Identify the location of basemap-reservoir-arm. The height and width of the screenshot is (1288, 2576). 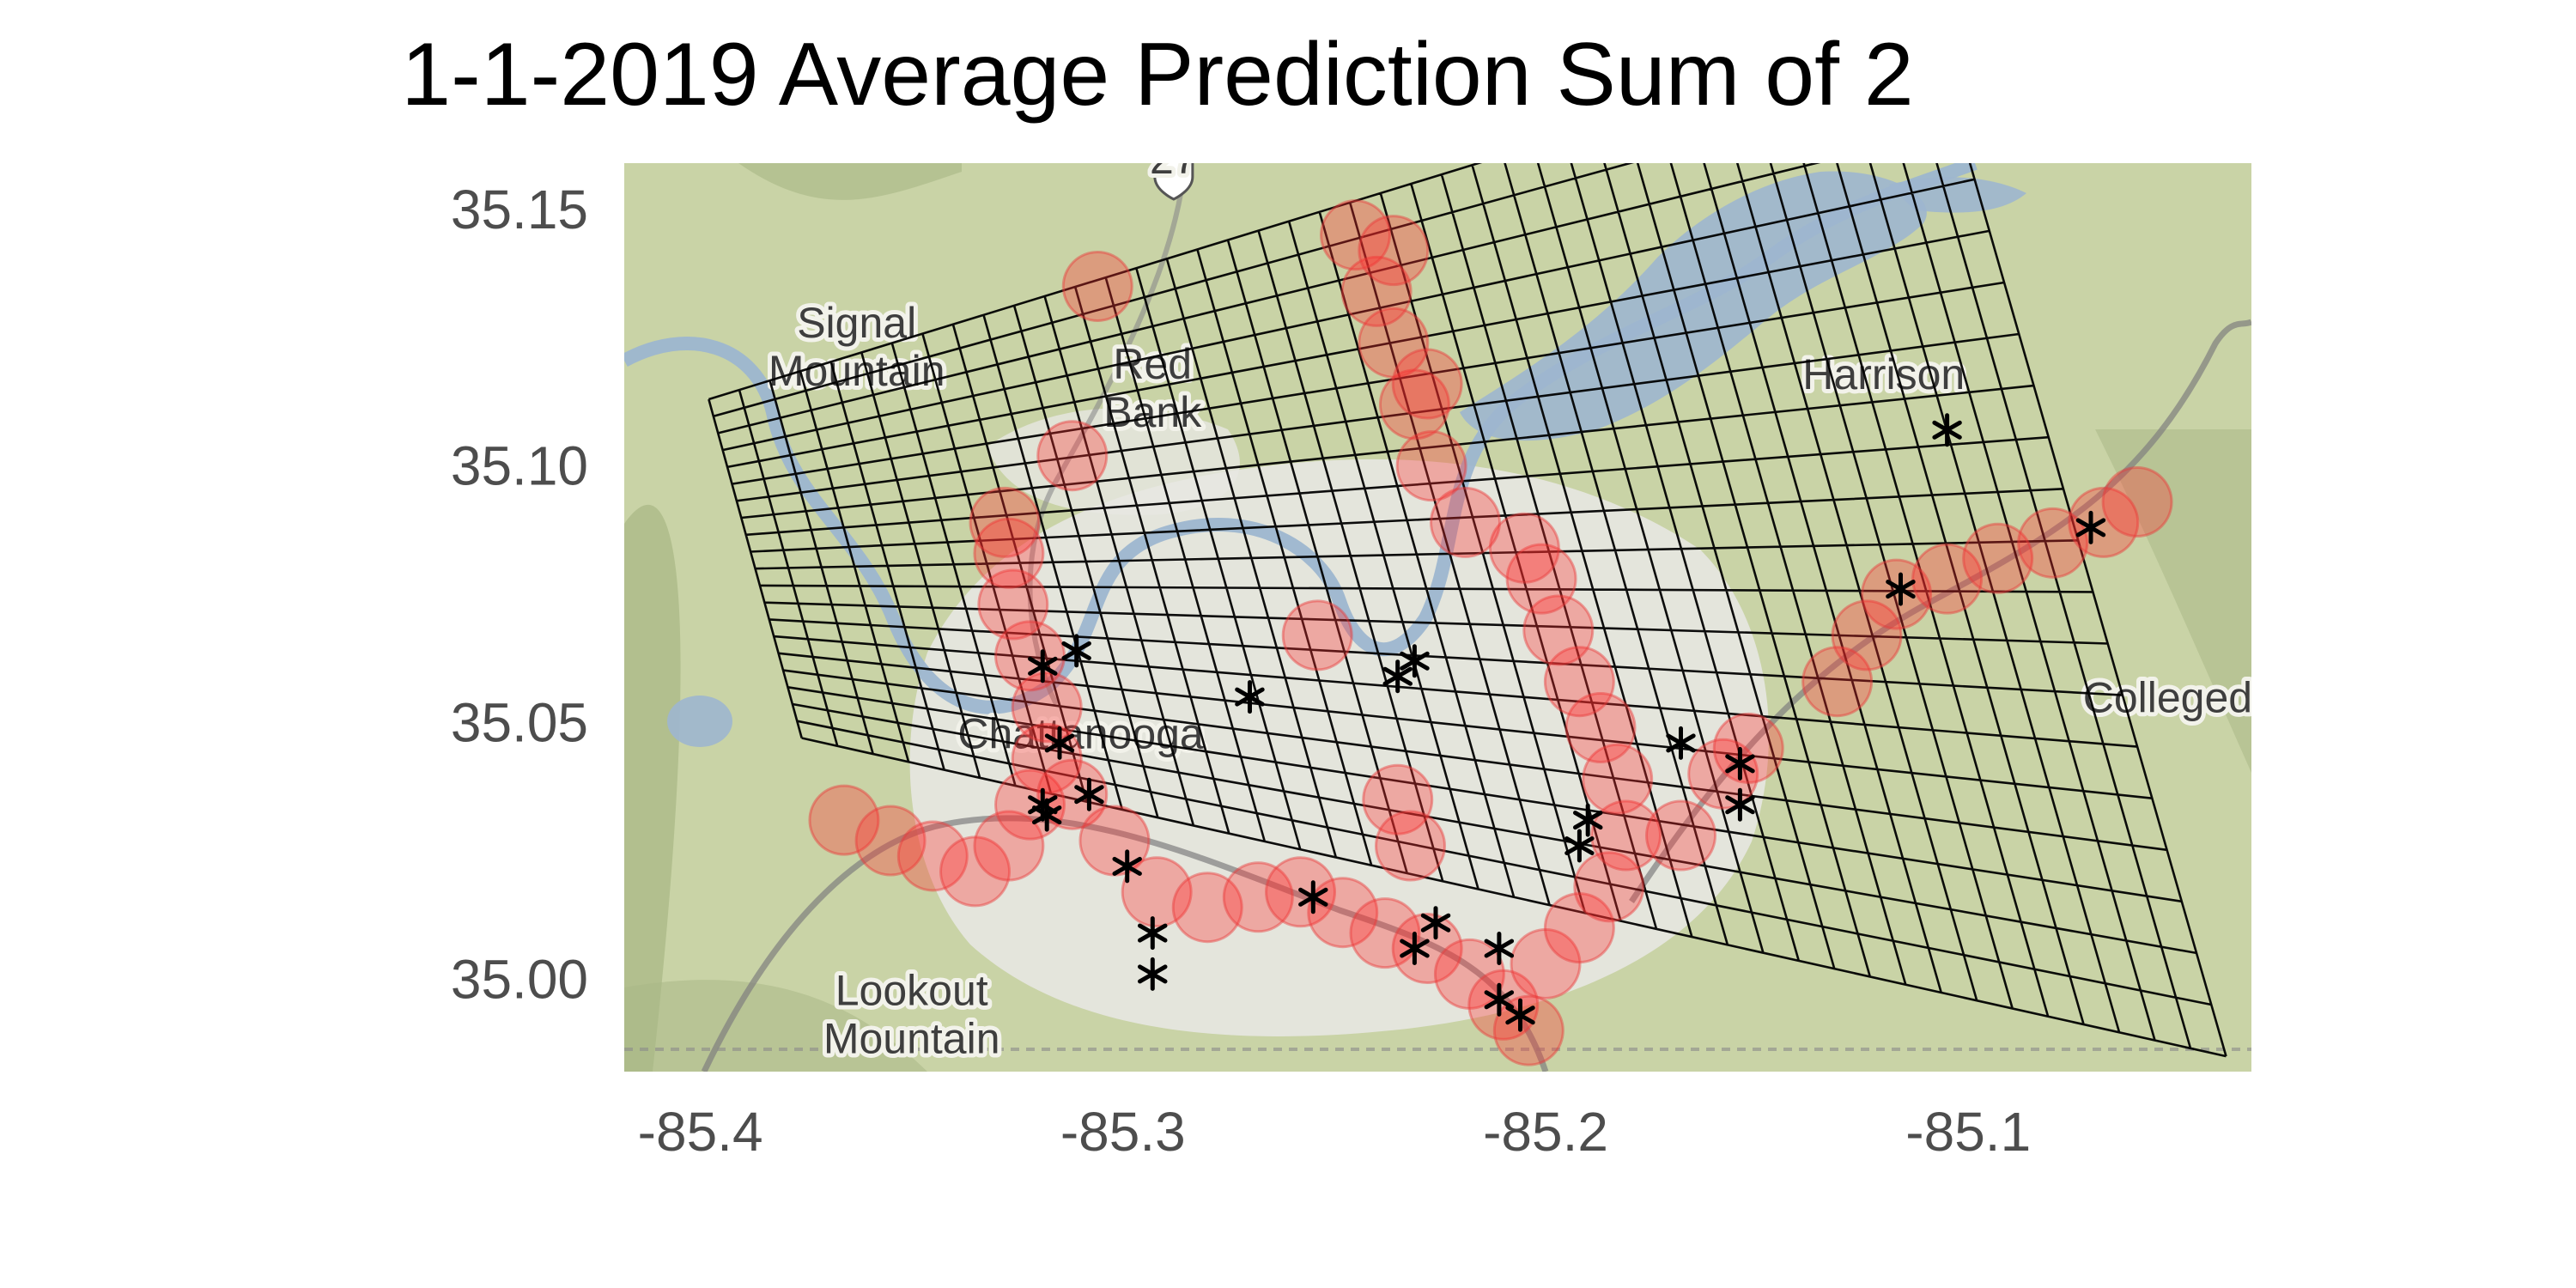
(1958, 195).